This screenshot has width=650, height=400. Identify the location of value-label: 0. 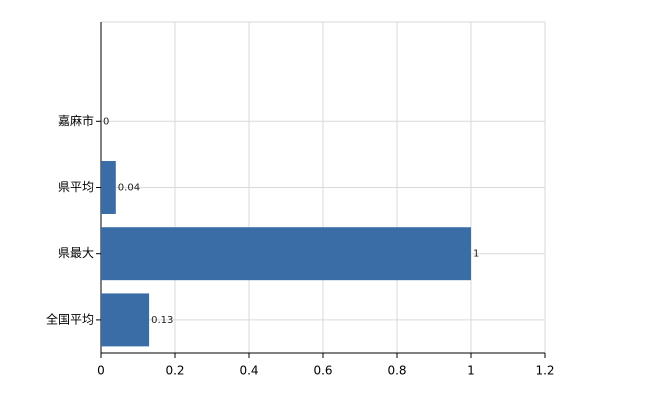
(106, 121).